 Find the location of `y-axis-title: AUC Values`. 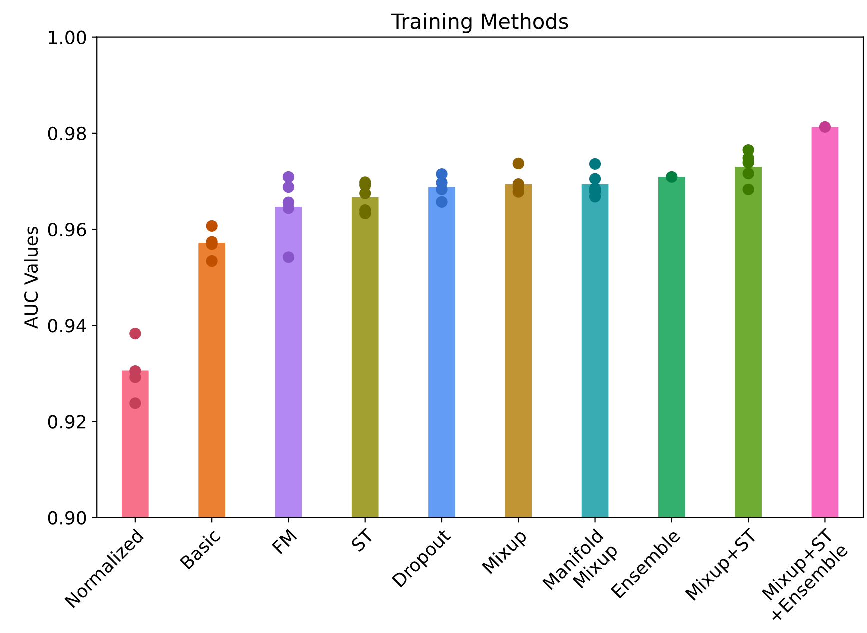

y-axis-title: AUC Values is located at coordinates (31, 278).